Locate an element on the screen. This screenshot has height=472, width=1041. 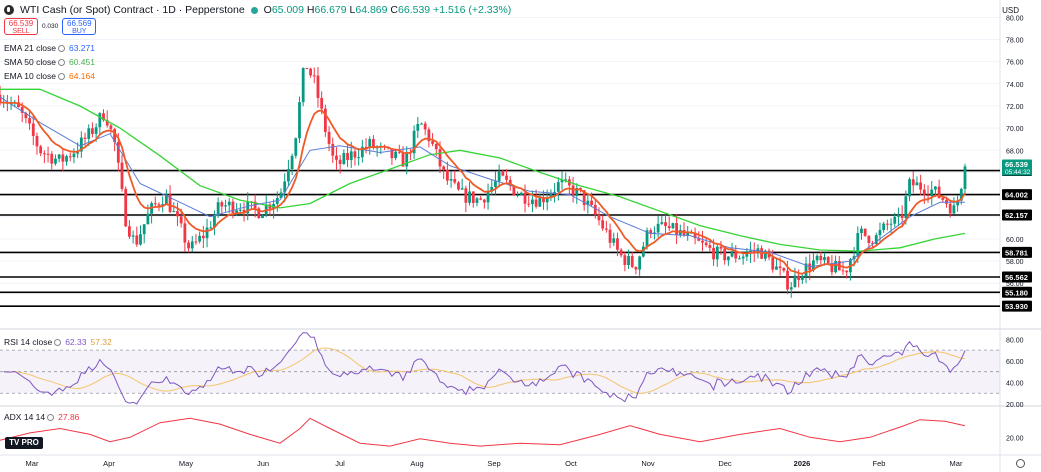
adx-line is located at coordinates (483, 432).